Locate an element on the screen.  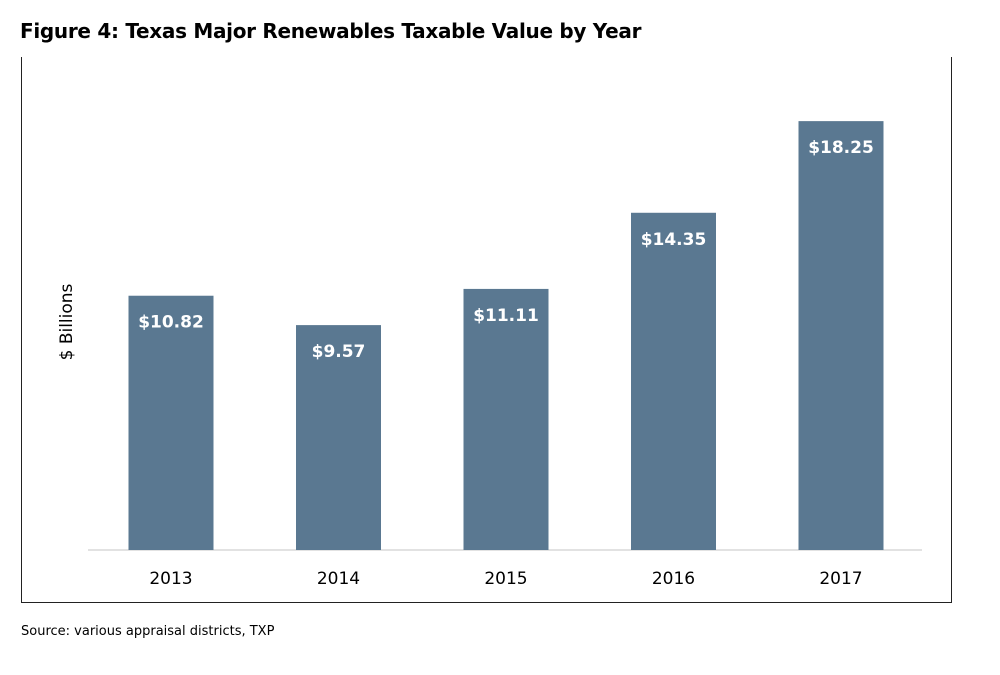
x-tick-label-2015: 2015 is located at coordinates (505, 579).